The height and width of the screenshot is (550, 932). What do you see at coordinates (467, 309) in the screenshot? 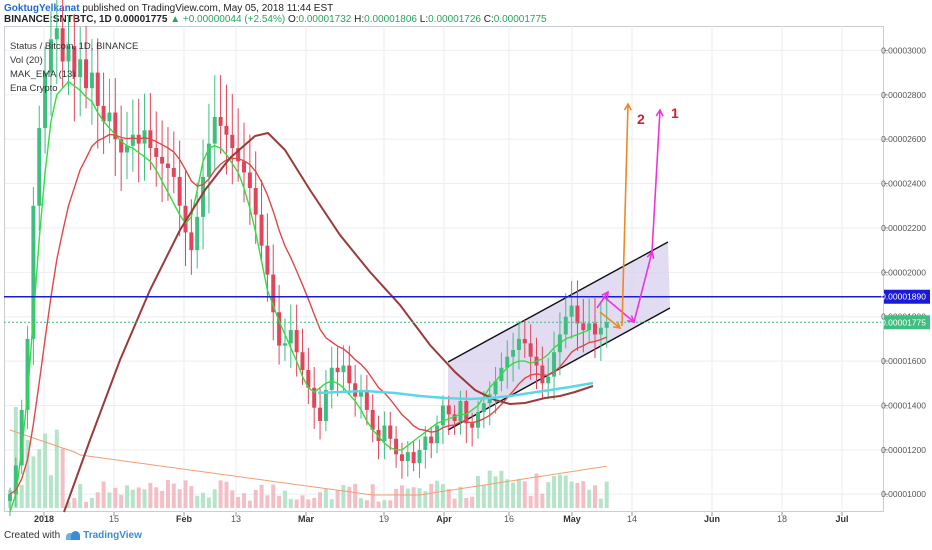
I see `resistance-line: 0.00001890 0.00001775` at bounding box center [467, 309].